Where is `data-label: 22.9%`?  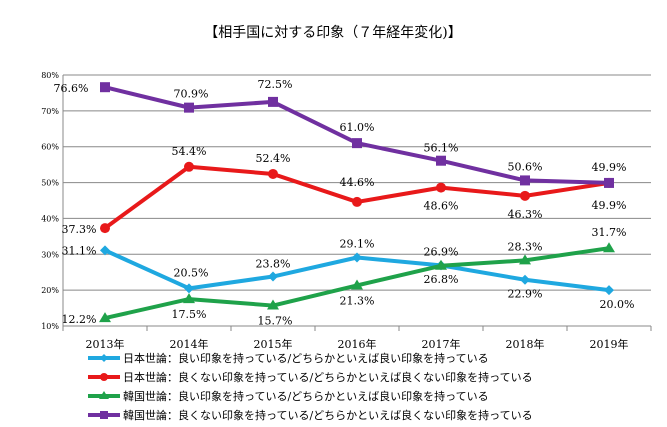 data-label: 22.9% is located at coordinates (525, 294).